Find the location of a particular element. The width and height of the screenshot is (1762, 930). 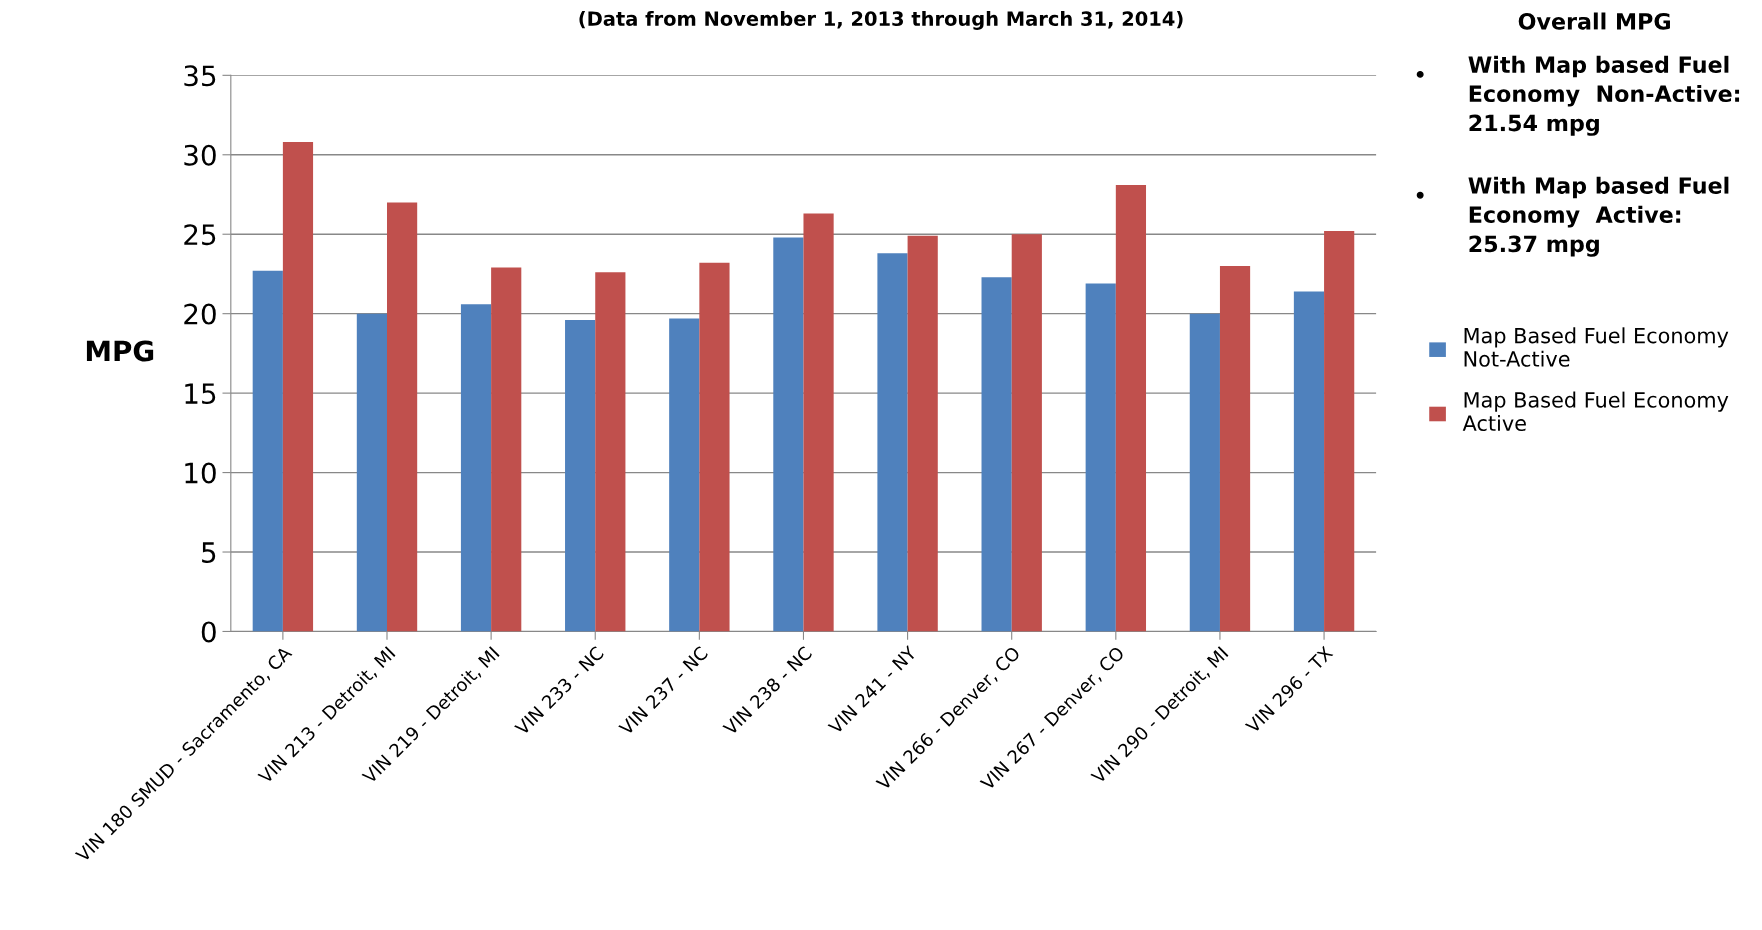

text: Overall MPG is located at coordinates (1594, 21).